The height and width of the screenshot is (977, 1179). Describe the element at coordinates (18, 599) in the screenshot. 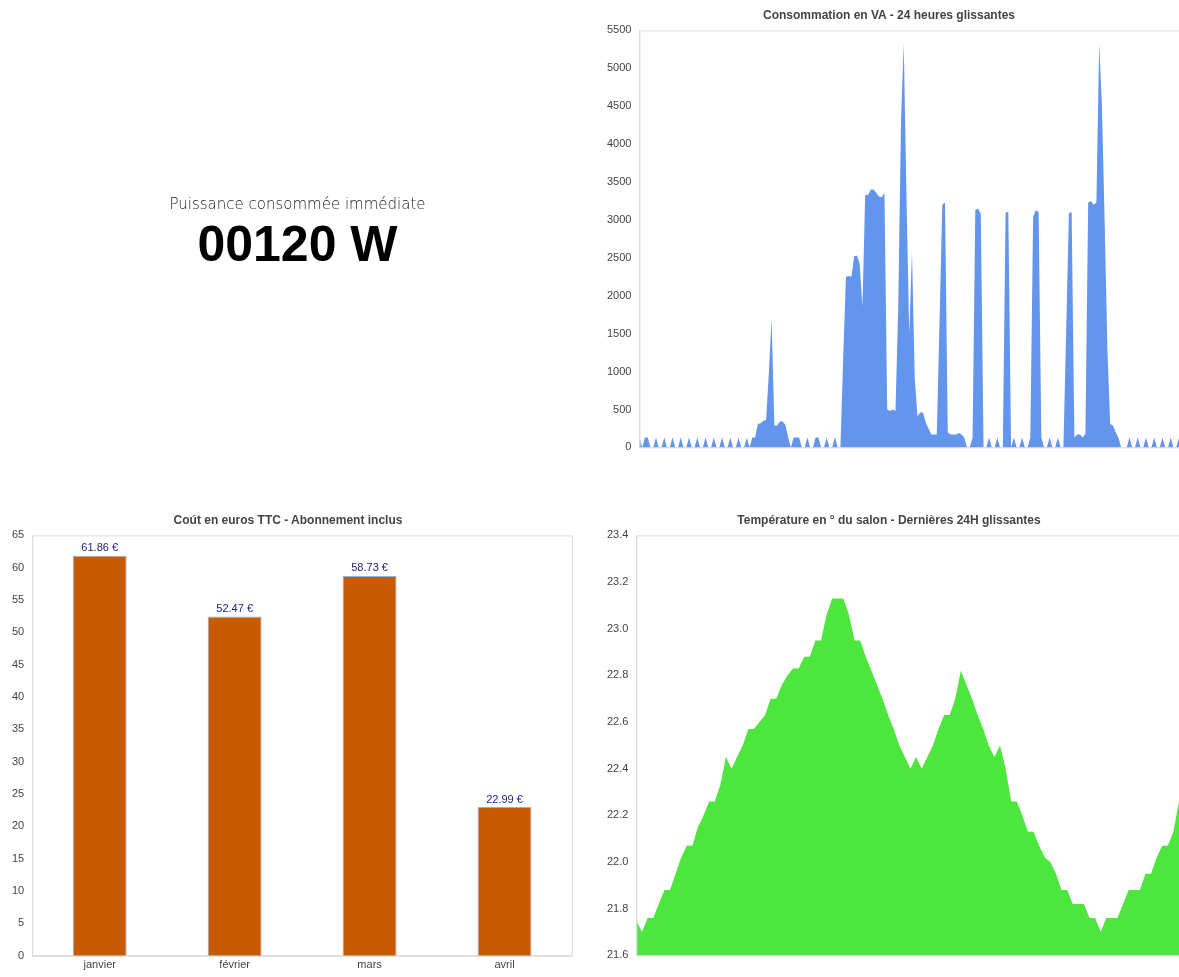

I see `y-tick-label: 55` at that location.